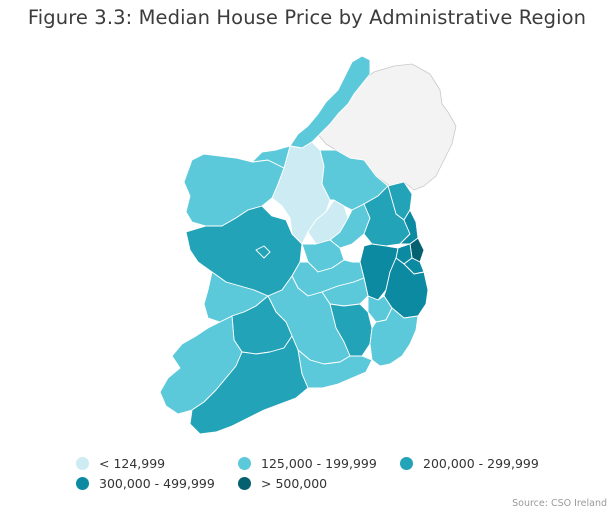 The image size is (614, 518). I want to click on region-wexford, so click(394, 337).